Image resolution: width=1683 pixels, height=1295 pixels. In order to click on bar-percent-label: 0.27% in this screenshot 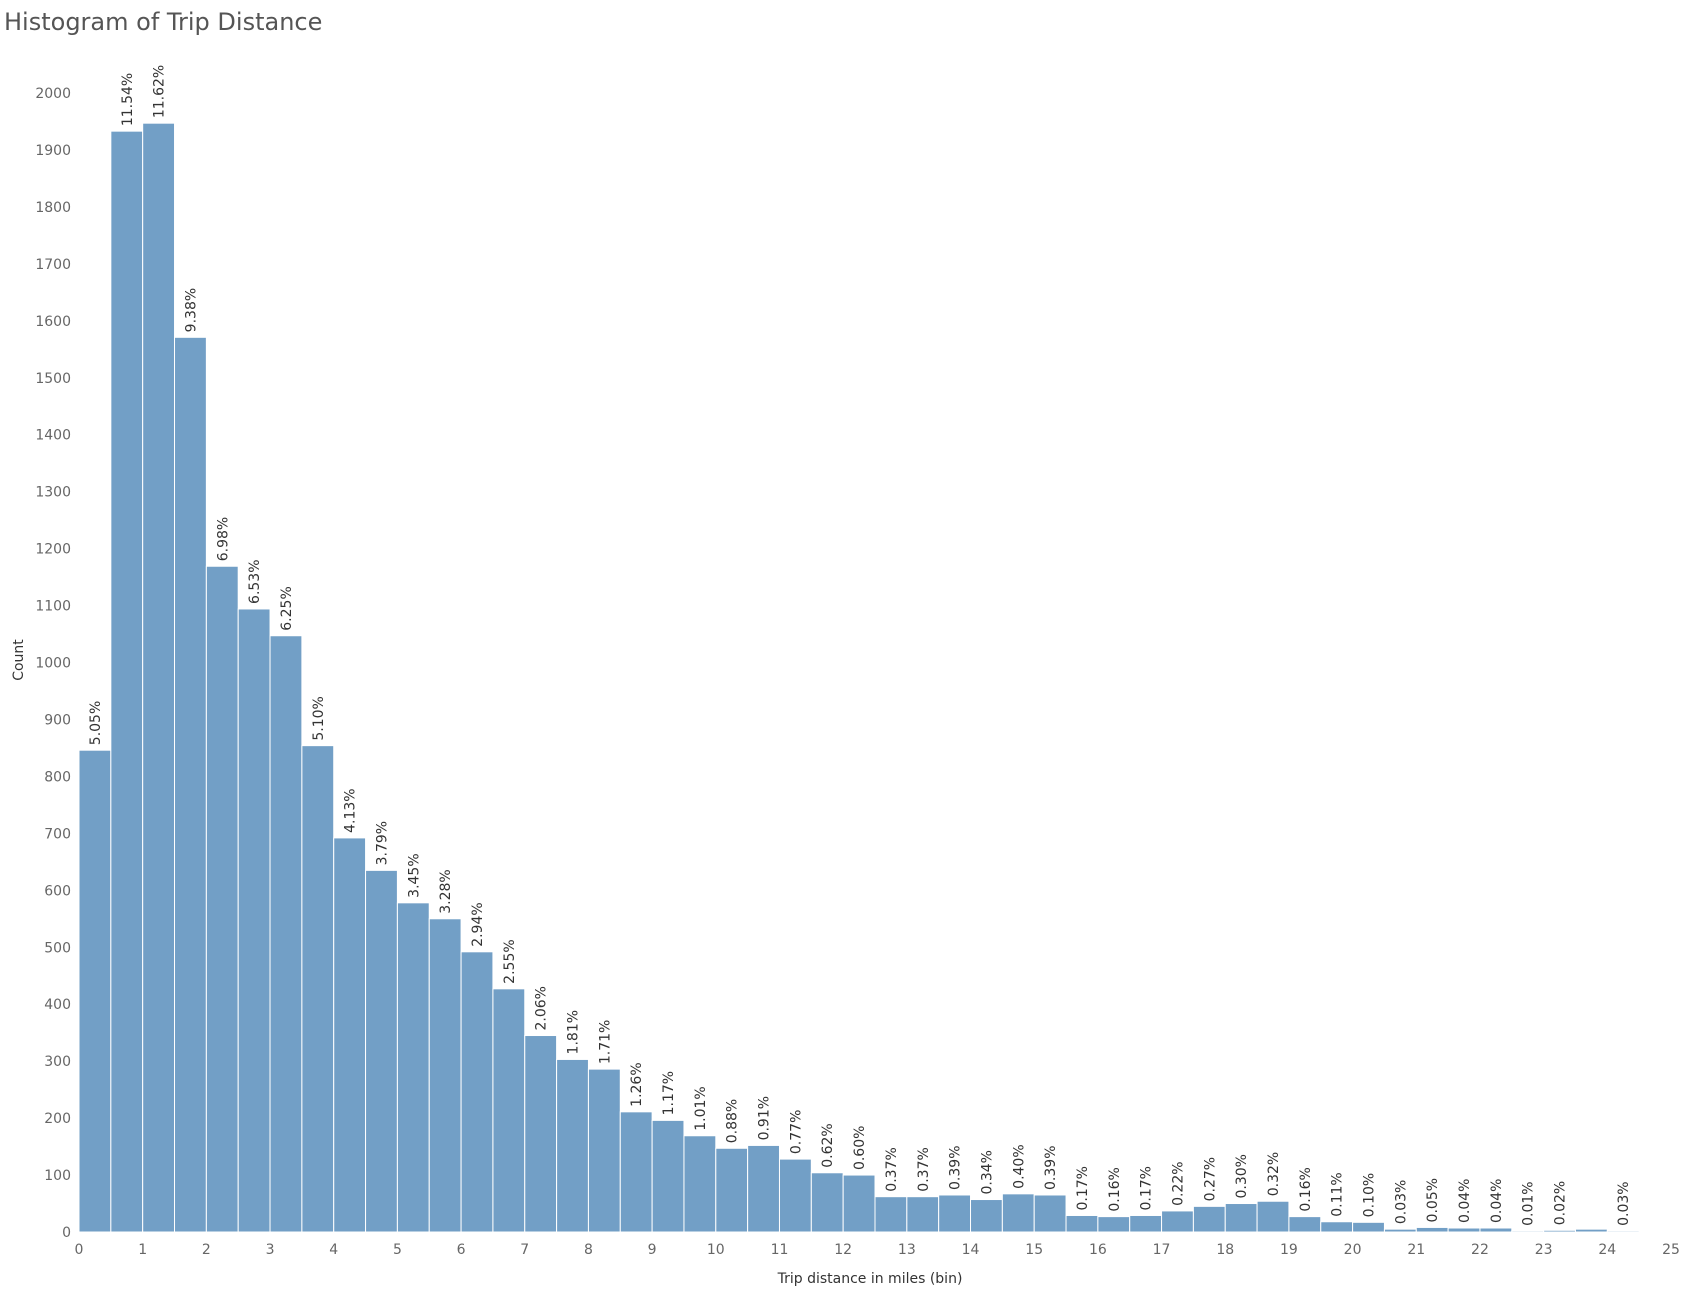, I will do `click(1210, 1179)`.